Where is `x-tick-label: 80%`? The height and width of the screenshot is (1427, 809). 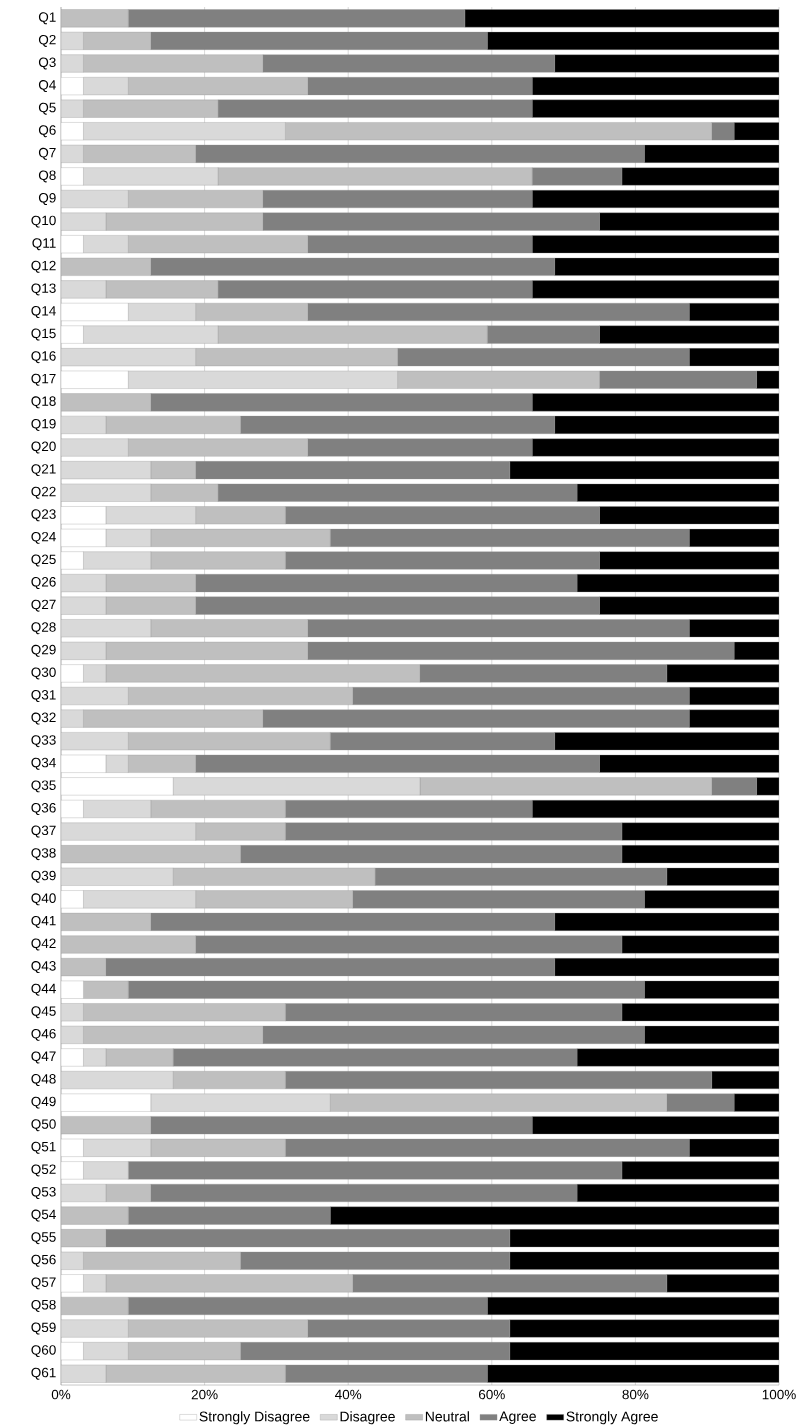
x-tick-label: 80% is located at coordinates (635, 1394).